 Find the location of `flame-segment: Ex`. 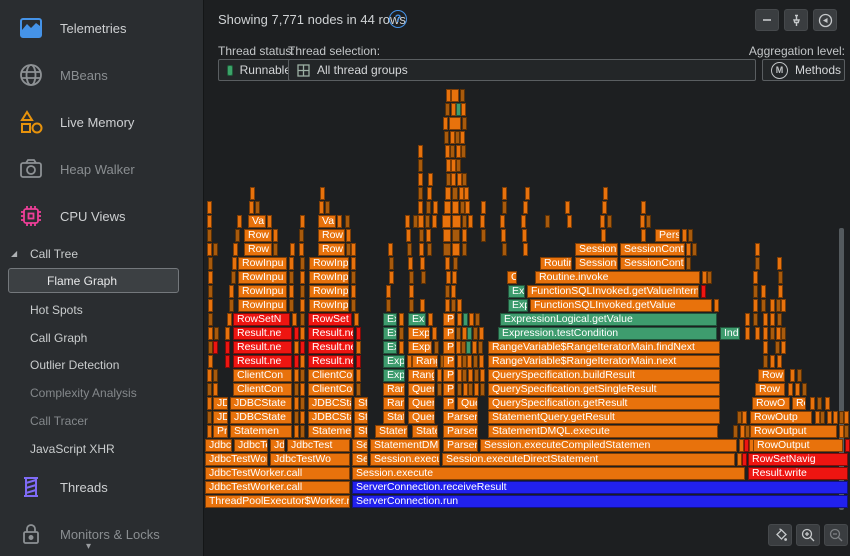

flame-segment: Ex is located at coordinates (390, 347).